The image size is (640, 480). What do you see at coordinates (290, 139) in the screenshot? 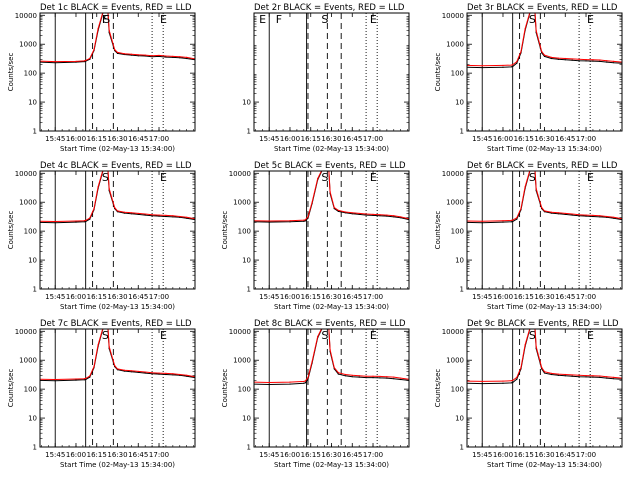
I see `x-tick-label: 16:00` at bounding box center [290, 139].